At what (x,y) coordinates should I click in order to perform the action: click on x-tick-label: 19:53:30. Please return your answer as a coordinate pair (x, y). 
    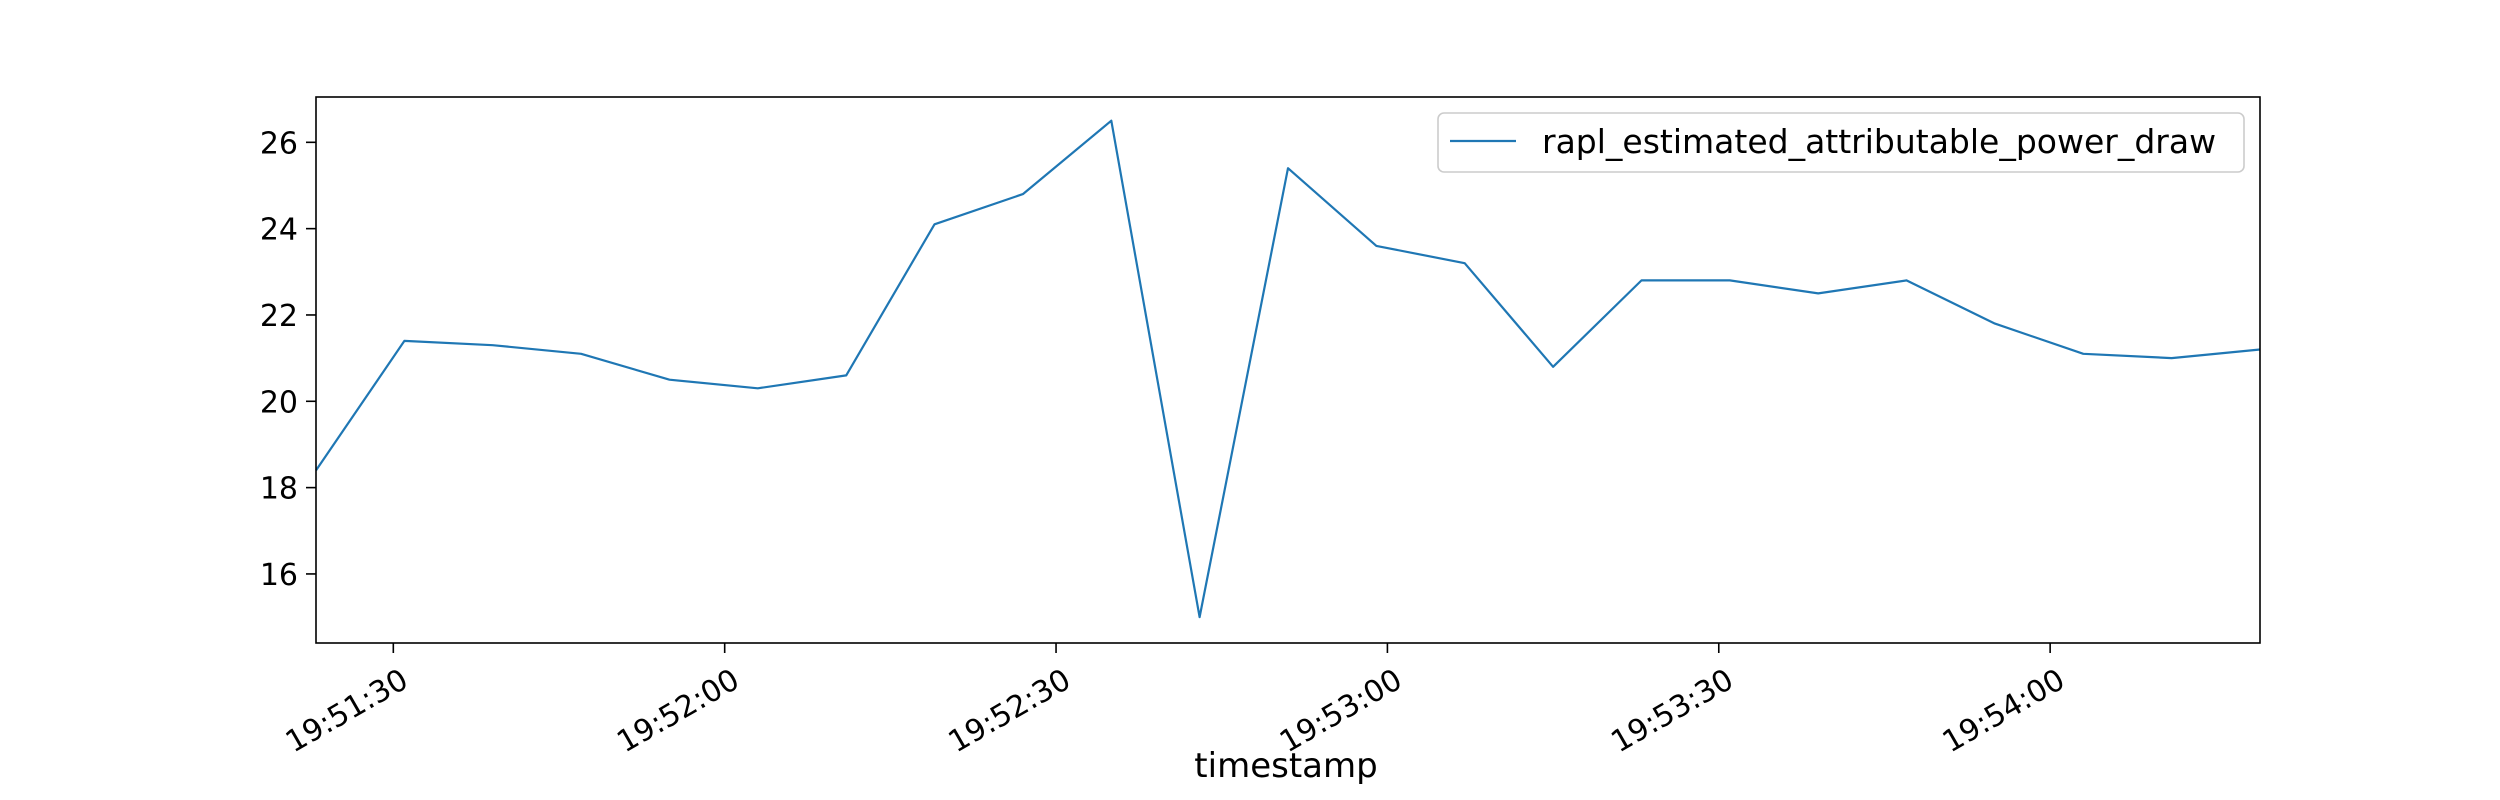
    Looking at the image, I should click on (1672, 711).